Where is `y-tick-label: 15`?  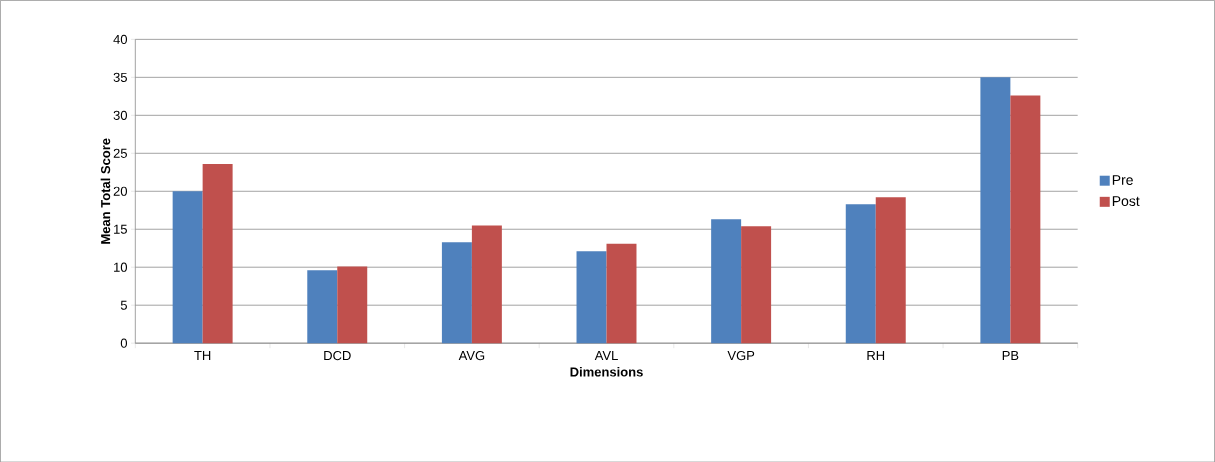 y-tick-label: 15 is located at coordinates (120, 229).